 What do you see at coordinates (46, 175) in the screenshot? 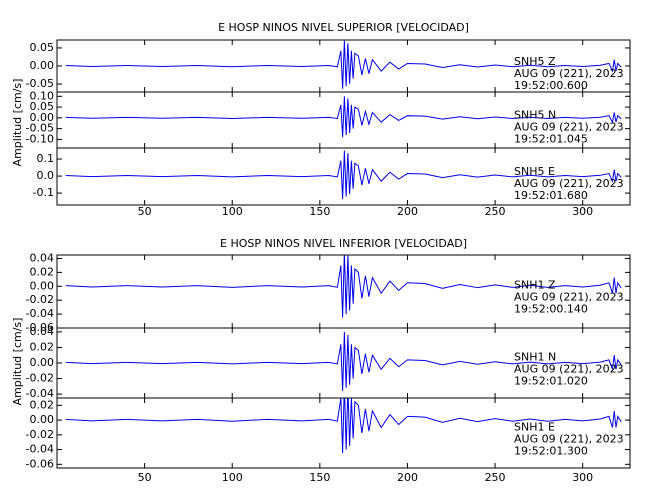
I see `y-tick-label: 0.0` at bounding box center [46, 175].